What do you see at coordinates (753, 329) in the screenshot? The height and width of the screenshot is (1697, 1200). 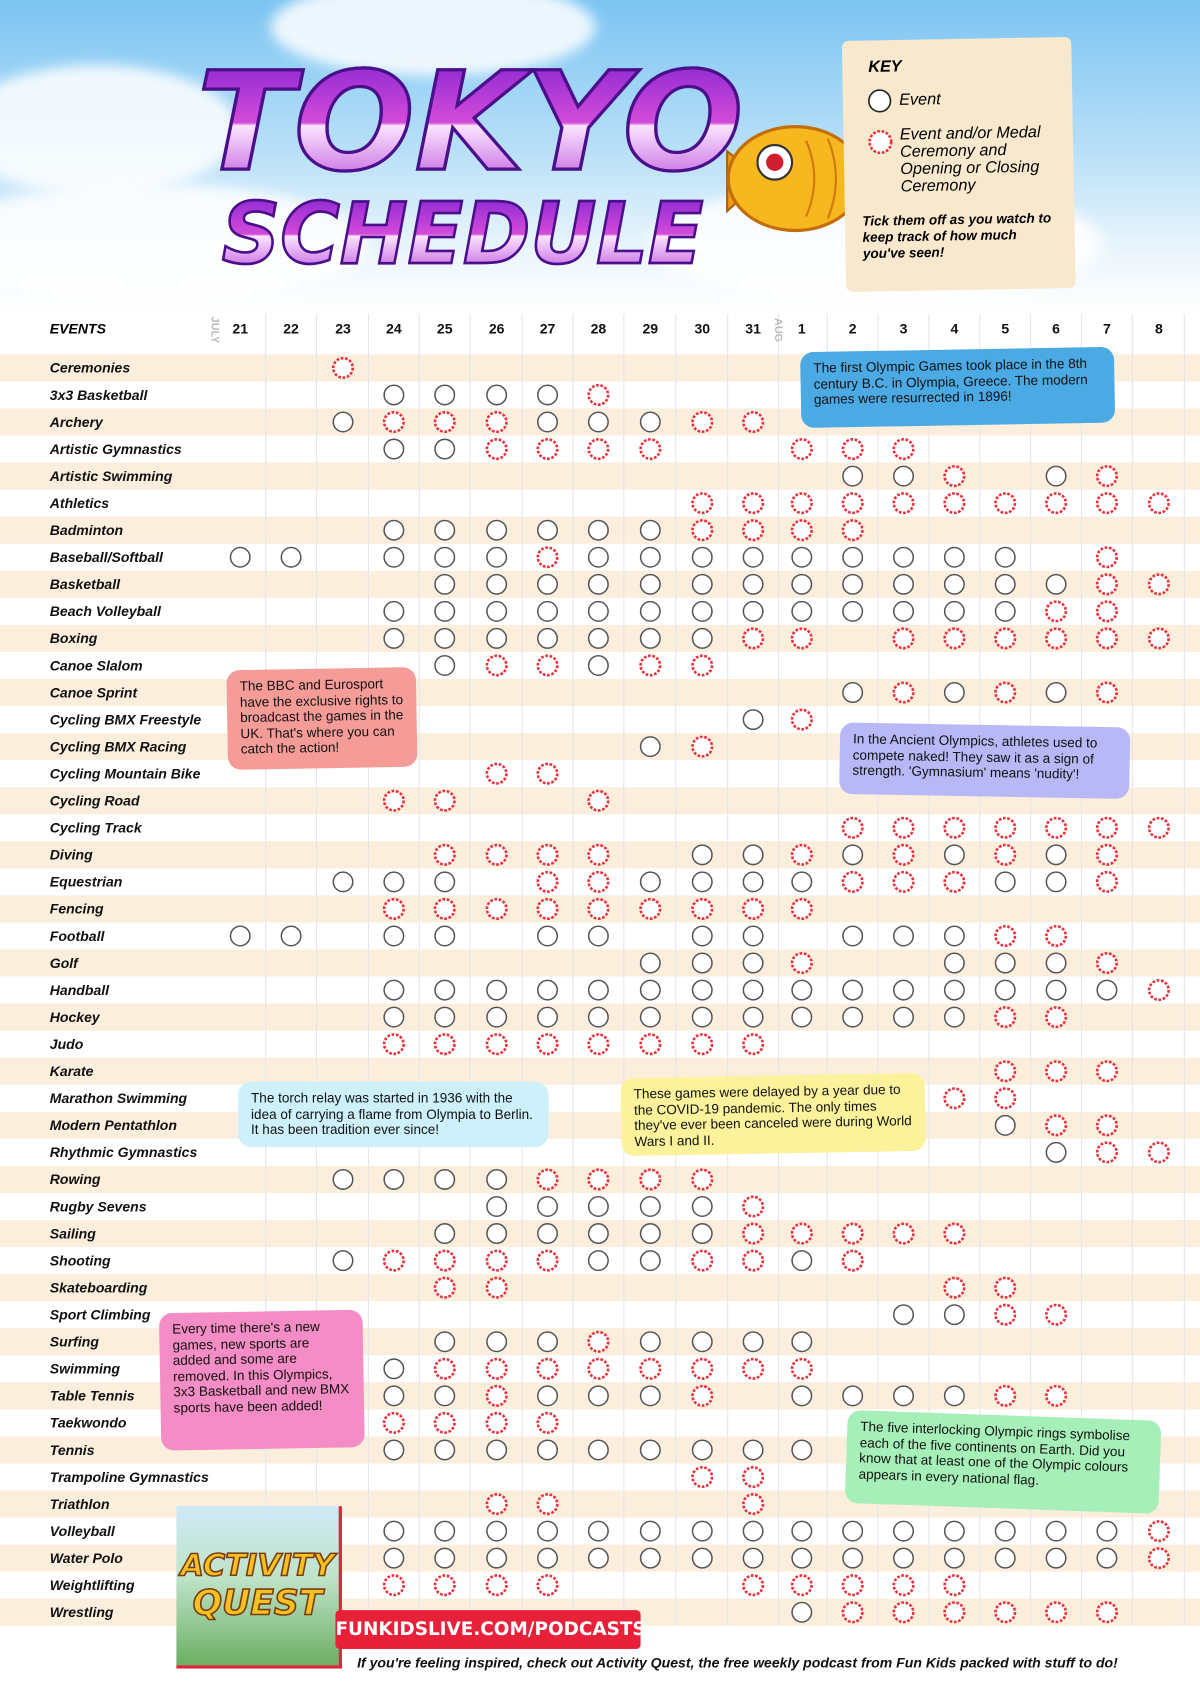 I see `date-label: 31` at bounding box center [753, 329].